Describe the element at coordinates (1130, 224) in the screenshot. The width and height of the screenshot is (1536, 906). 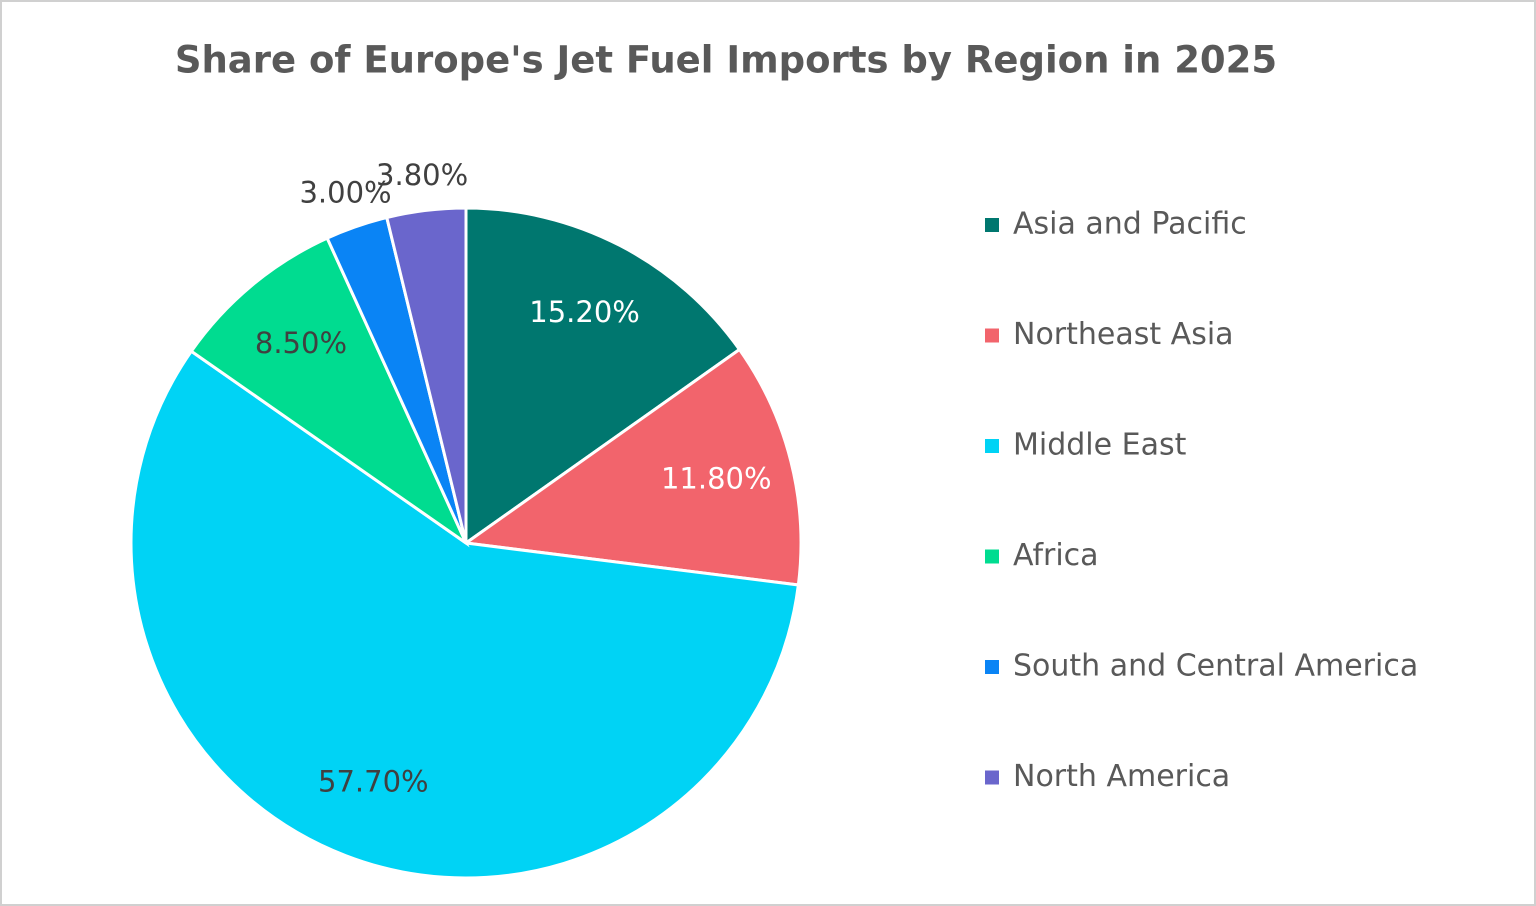
I see `legend-label: Asia and Pacific` at that location.